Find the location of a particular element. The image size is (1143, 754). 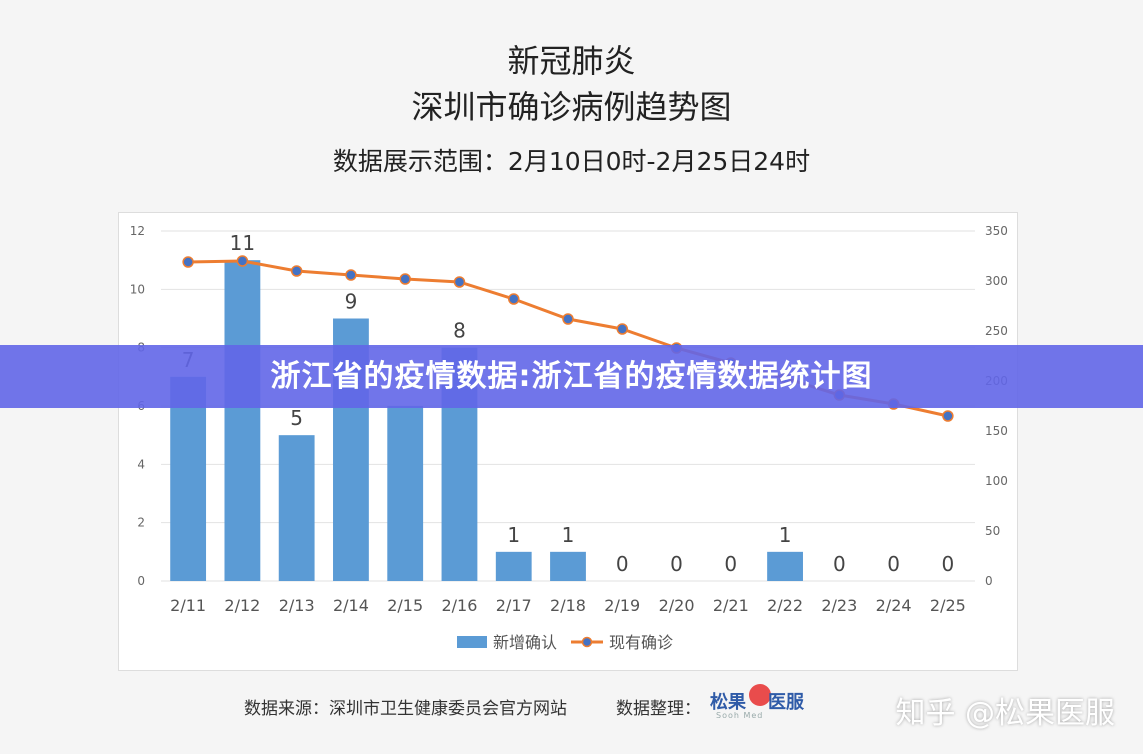

bar-data-label: 11 is located at coordinates (242, 243).